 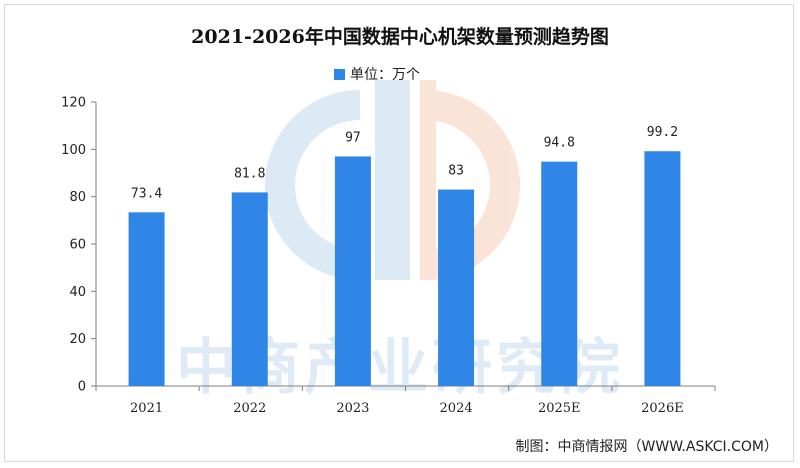 I want to click on data-label: 83, so click(x=456, y=171).